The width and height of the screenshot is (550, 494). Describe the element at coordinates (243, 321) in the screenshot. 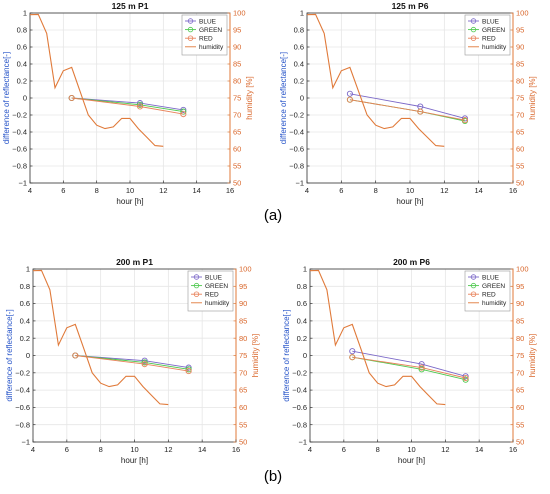

I see `y-right-tick-label: 85` at that location.